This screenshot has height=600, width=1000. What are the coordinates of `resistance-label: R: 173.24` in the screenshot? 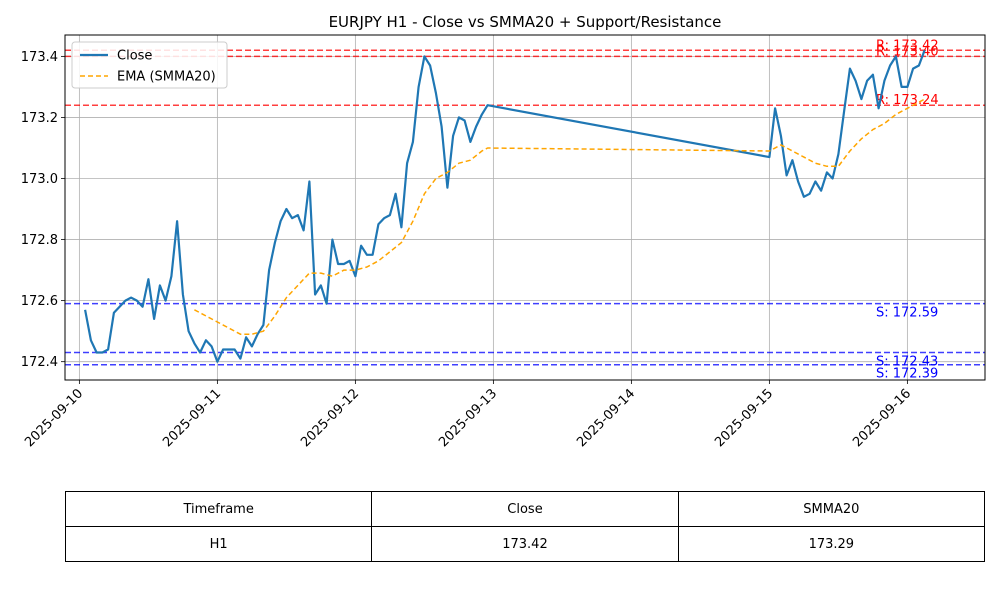 It's located at (907, 100).